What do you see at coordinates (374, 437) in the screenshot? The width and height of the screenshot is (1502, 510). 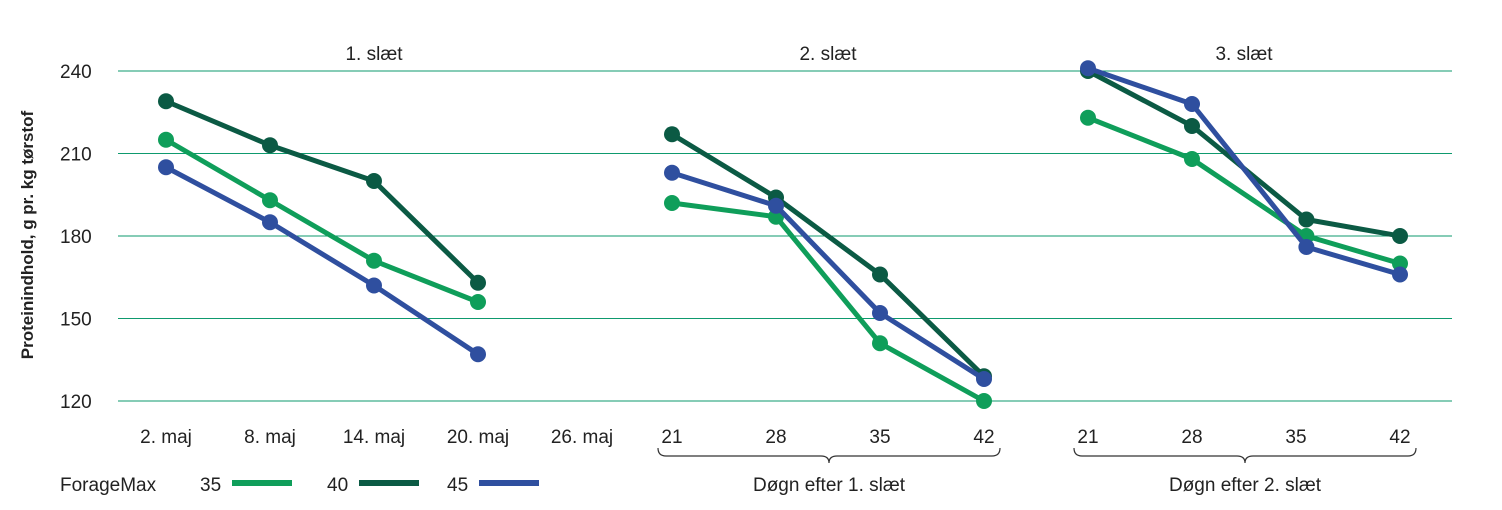 I see `x-tick-label: 14. maj` at bounding box center [374, 437].